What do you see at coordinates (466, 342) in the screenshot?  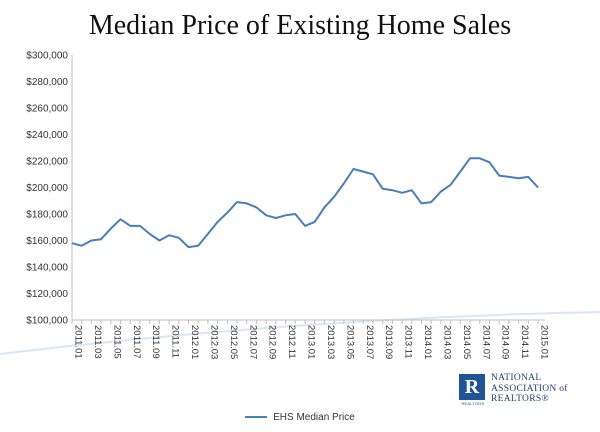 I see `x-tick-label: 2014.05` at bounding box center [466, 342].